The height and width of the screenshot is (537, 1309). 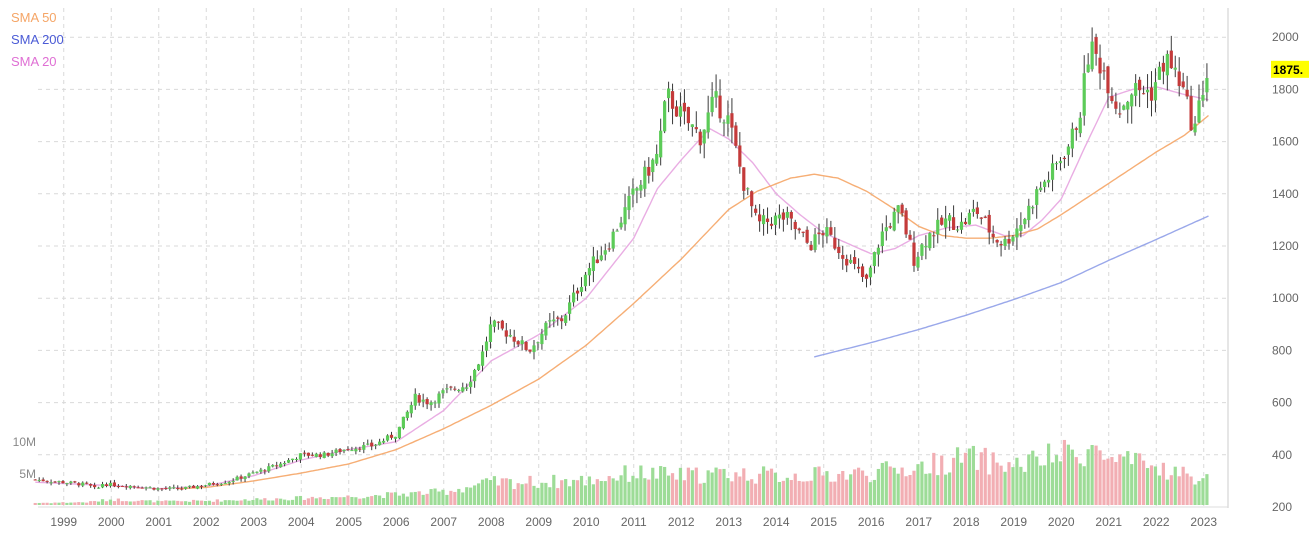 What do you see at coordinates (111, 522) in the screenshot?
I see `x-tick-label: 2000` at bounding box center [111, 522].